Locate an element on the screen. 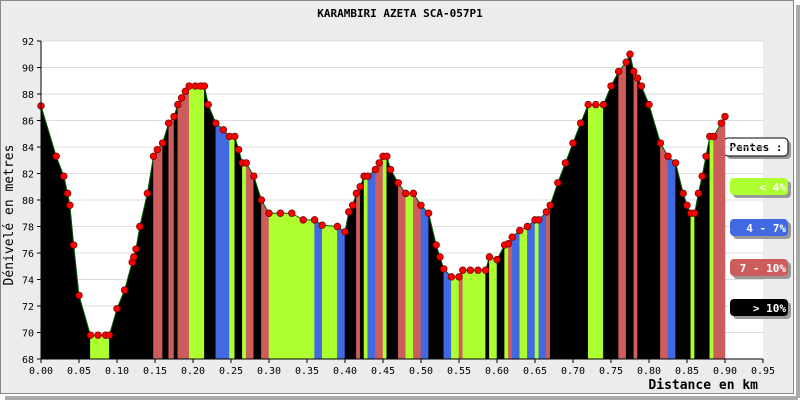  x-tick-label: 0.80 is located at coordinates (649, 371).